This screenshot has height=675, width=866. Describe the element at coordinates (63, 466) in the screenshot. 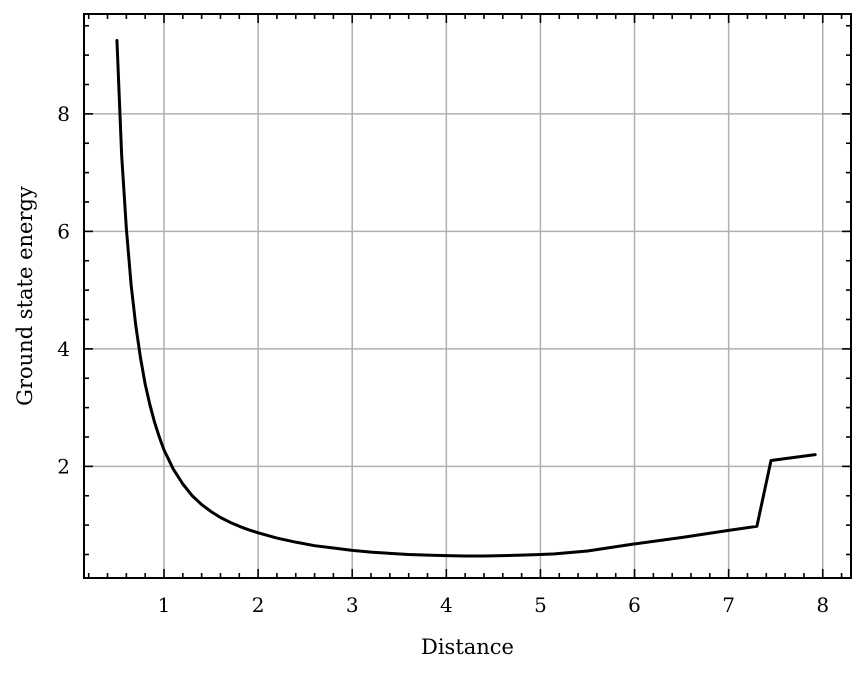

I see `y-tick-label: 2` at that location.